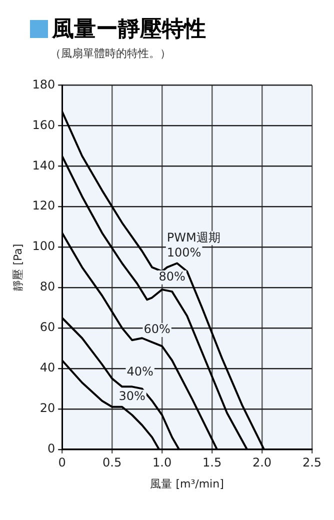  I want to click on y-tick-label: 80, so click(48, 287).